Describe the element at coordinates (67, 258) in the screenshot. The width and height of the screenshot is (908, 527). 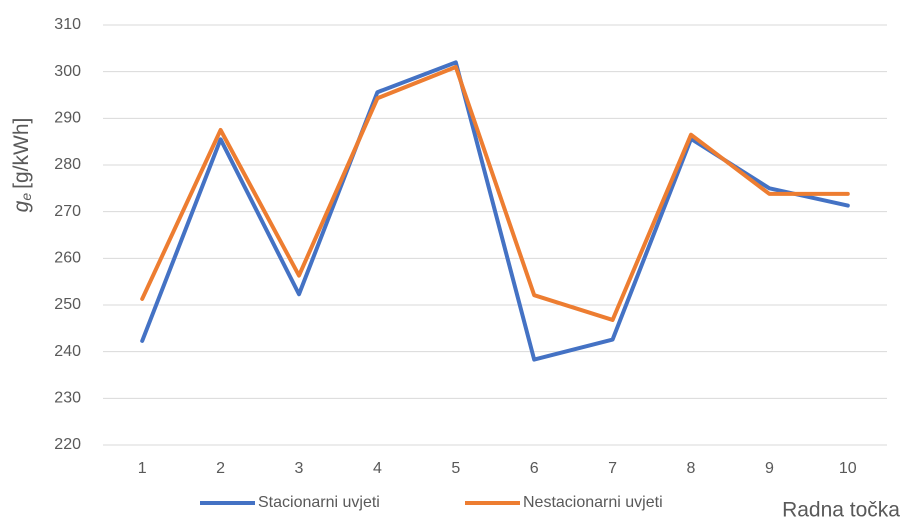
I see `y-tick-label: 260` at that location.